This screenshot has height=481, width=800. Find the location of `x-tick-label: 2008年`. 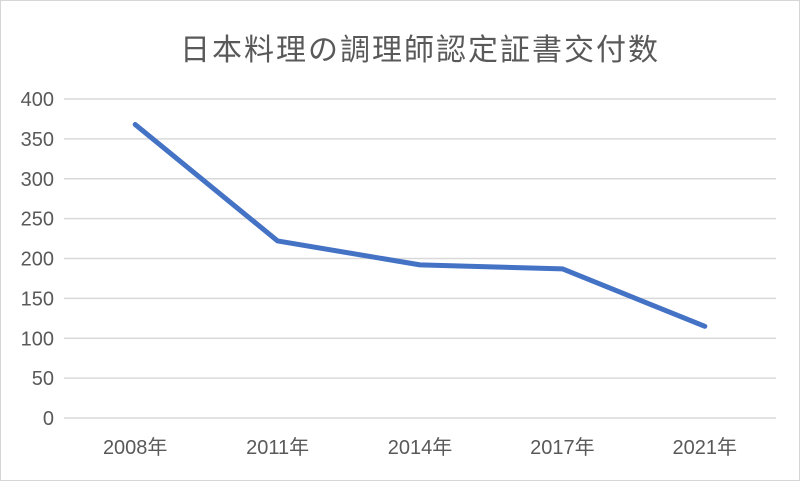

x-tick-label: 2008年 is located at coordinates (135, 447).